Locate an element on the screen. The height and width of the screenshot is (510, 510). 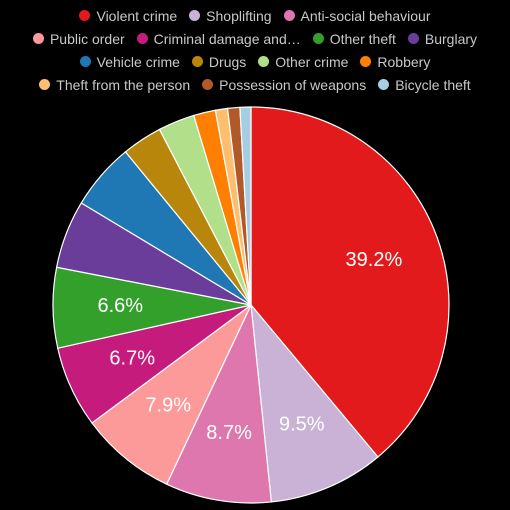
slice-data-label: 9.5% is located at coordinates (302, 425).